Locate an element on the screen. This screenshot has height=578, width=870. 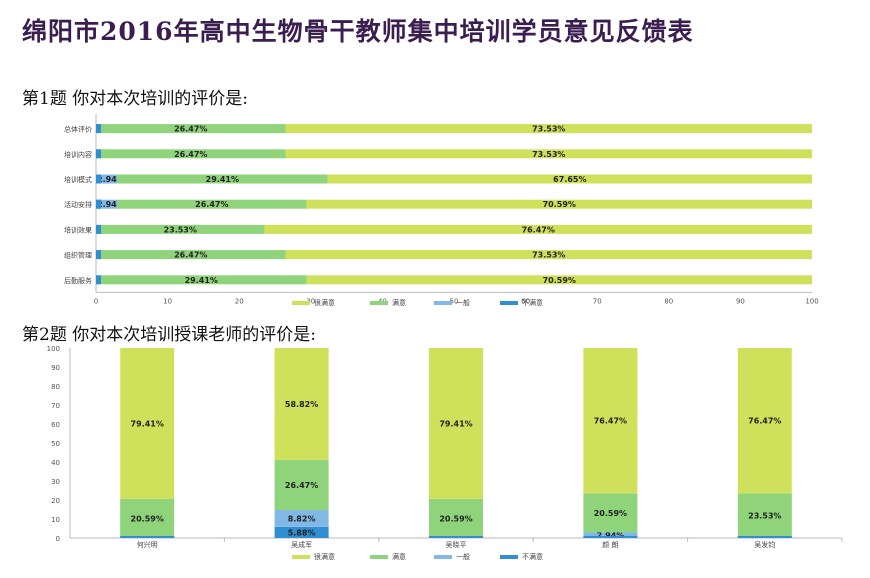
c1-x-tick-label: 0 is located at coordinates (96, 301).